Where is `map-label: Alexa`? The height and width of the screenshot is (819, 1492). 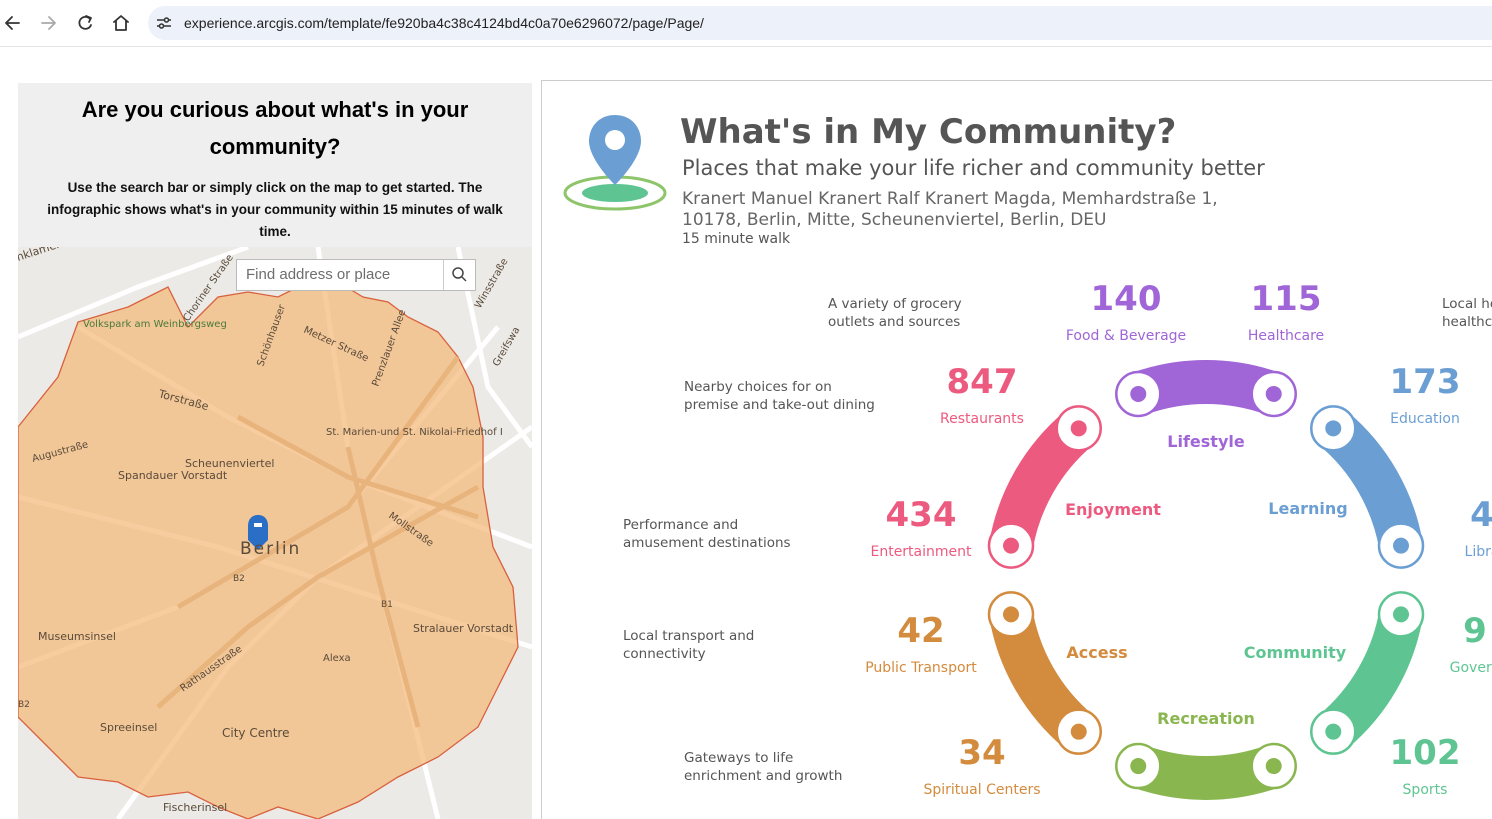 map-label: Alexa is located at coordinates (337, 658).